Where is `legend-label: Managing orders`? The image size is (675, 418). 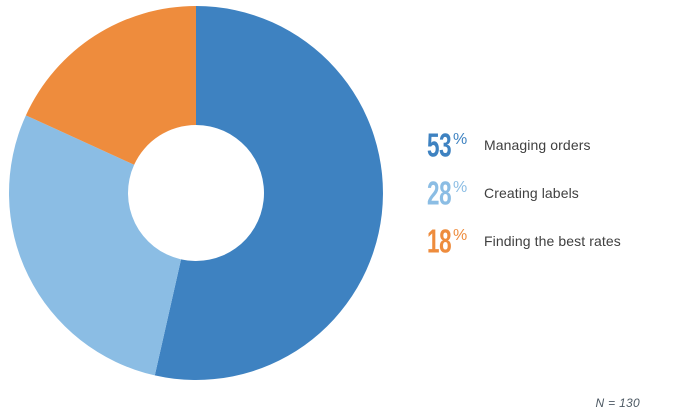 legend-label: Managing orders is located at coordinates (537, 145).